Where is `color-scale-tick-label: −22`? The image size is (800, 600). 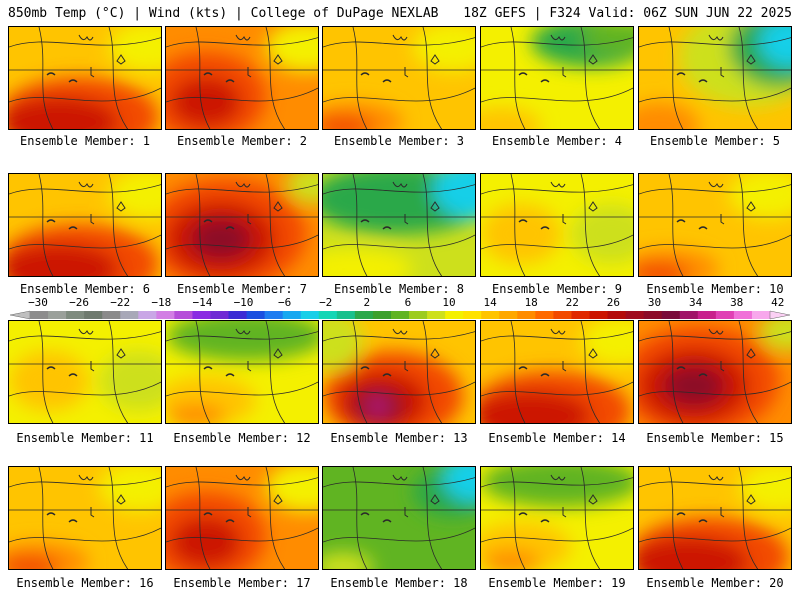
color-scale-tick-label: −22 is located at coordinates (120, 302).